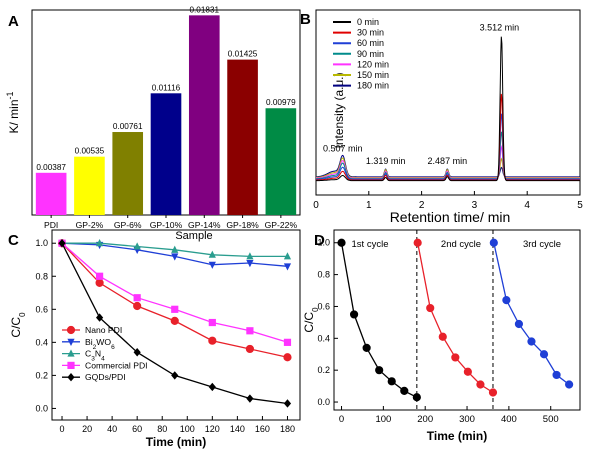  Describe the element at coordinates (89, 185) in the screenshot. I see `bar-gp-2pct` at that location.